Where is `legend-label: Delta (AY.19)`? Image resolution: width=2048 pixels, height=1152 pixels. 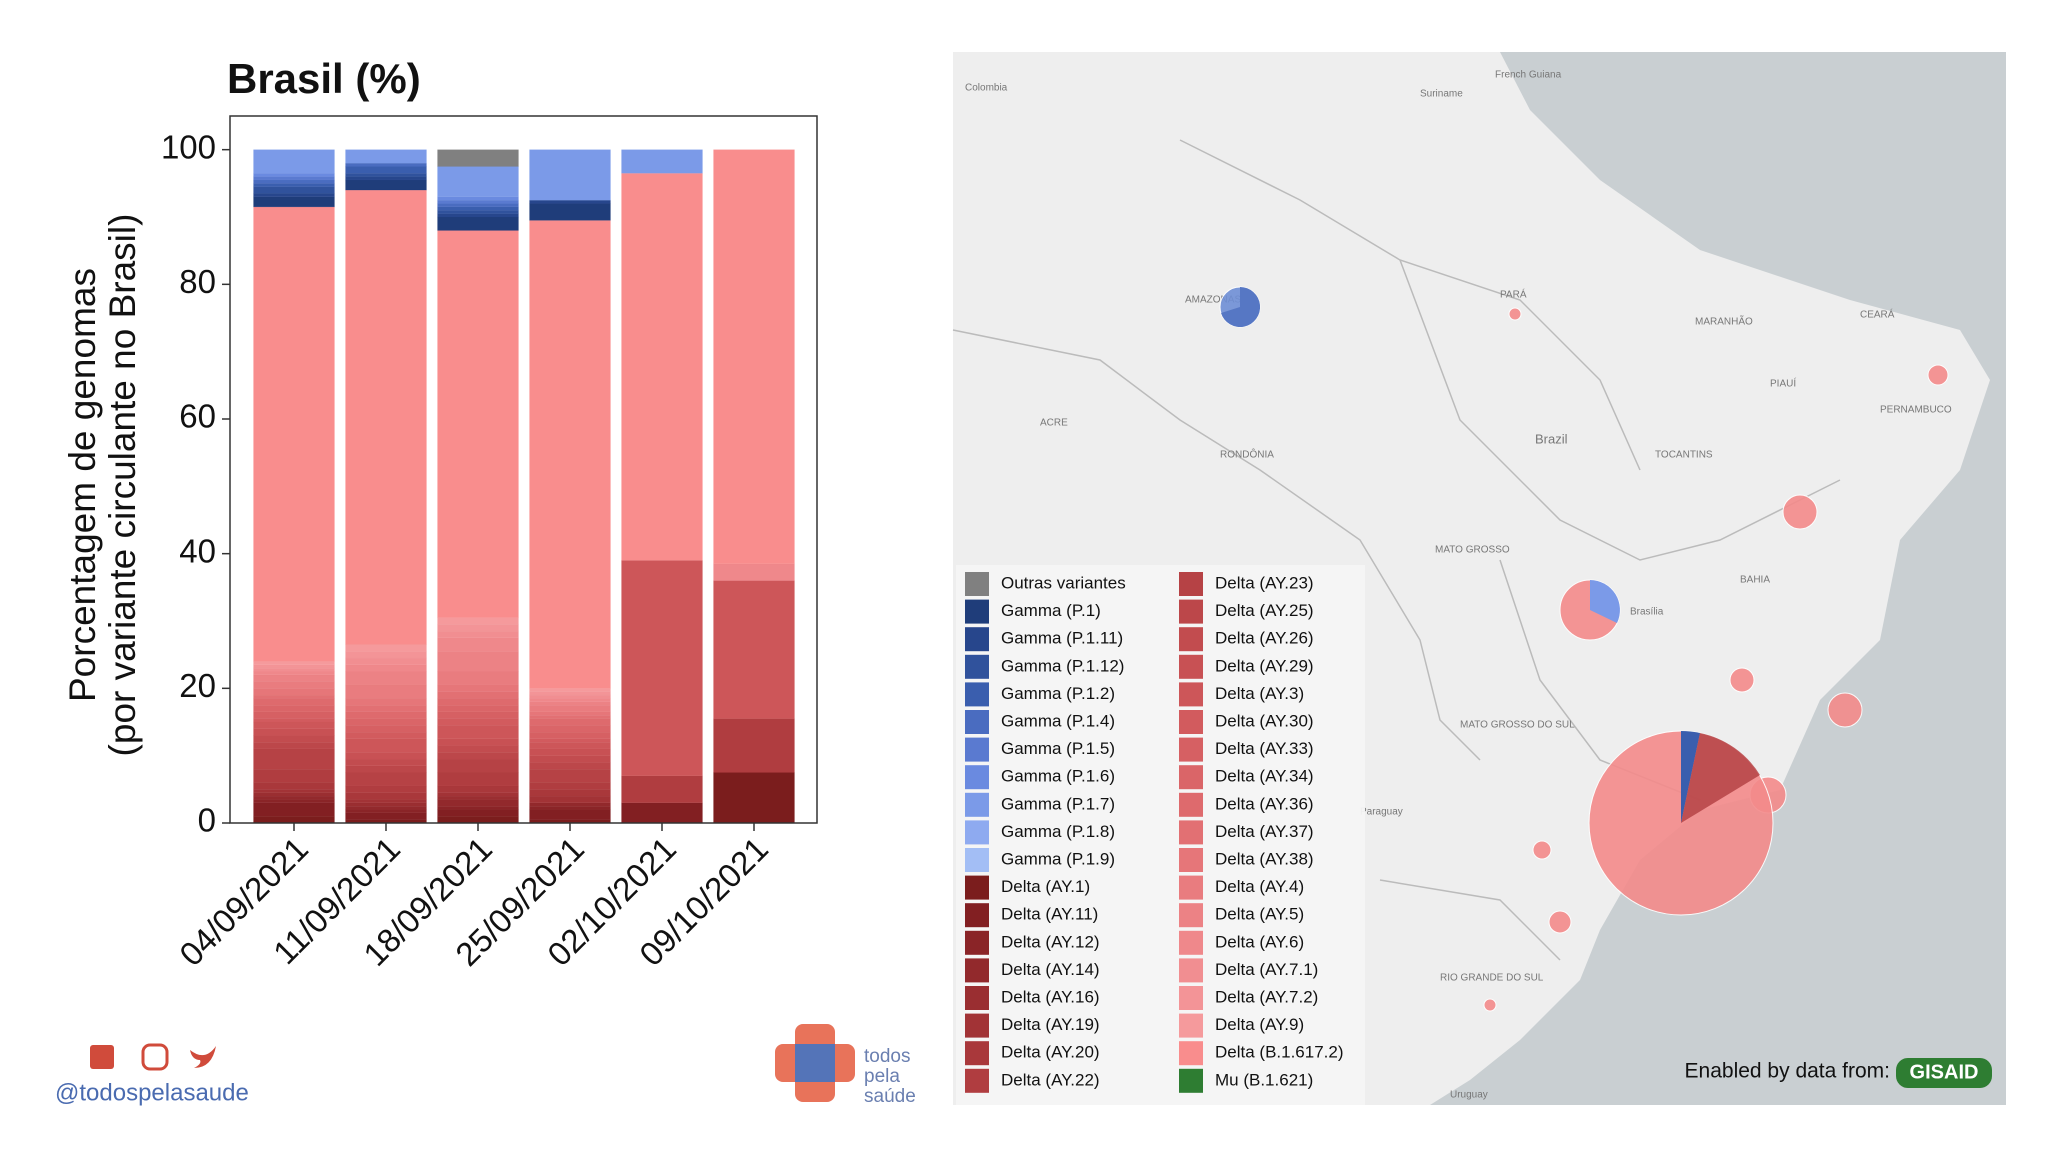 legend-label: Delta (AY.19) is located at coordinates (1050, 1024).